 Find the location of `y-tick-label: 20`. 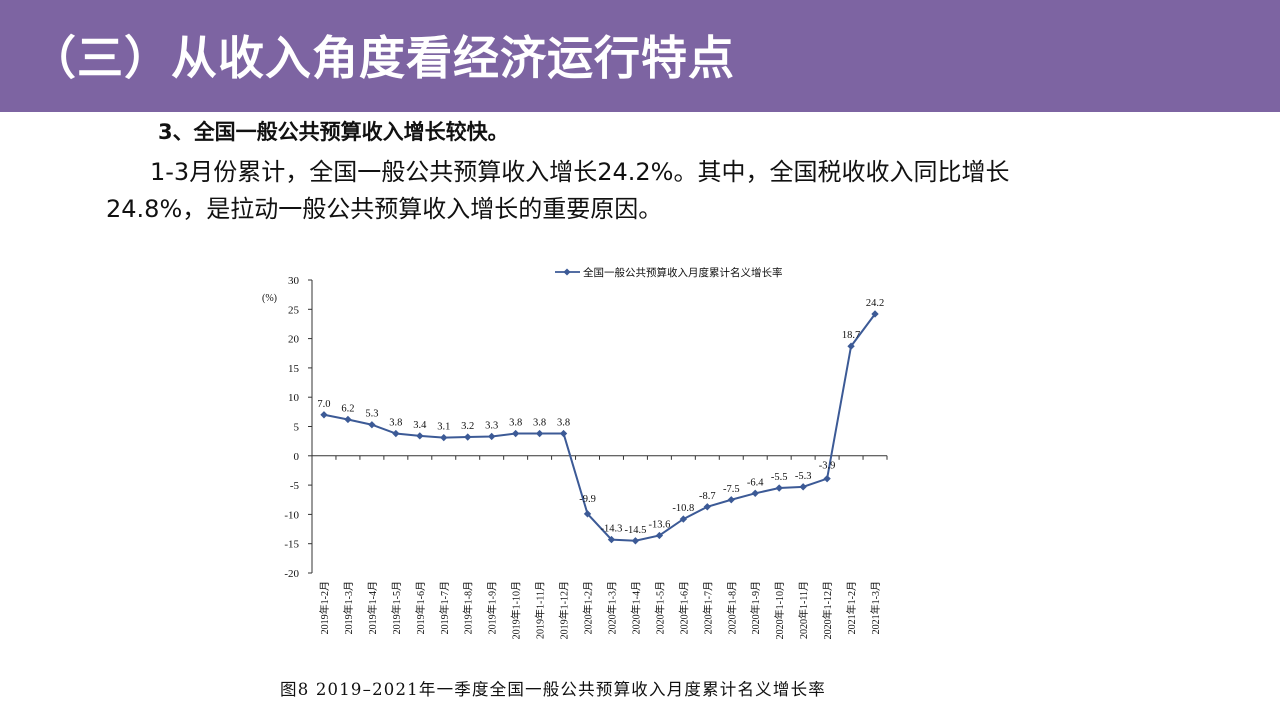

y-tick-label: 20 is located at coordinates (294, 340).